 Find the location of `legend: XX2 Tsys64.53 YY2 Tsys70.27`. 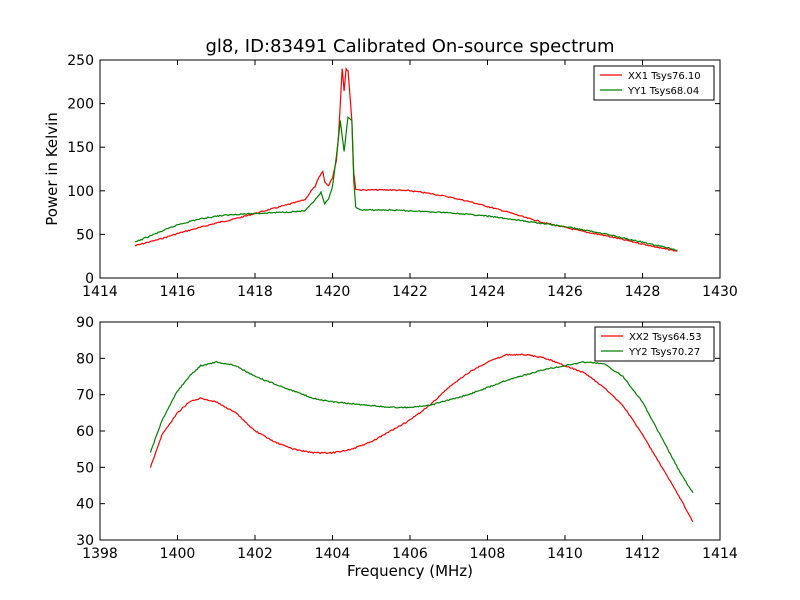

legend: XX2 Tsys64.53 YY2 Tsys70.27 is located at coordinates (654, 344).